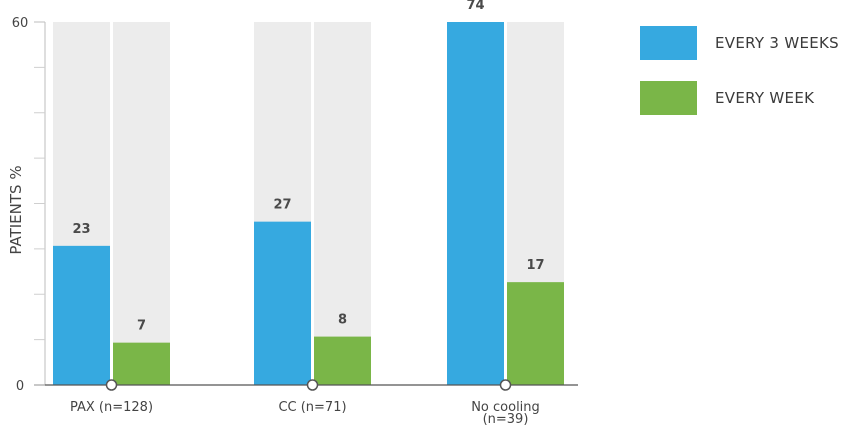 This screenshot has height=430, width=851. I want to click on x-tick-label-pax-n-128: PAX (n=128), so click(111, 407).